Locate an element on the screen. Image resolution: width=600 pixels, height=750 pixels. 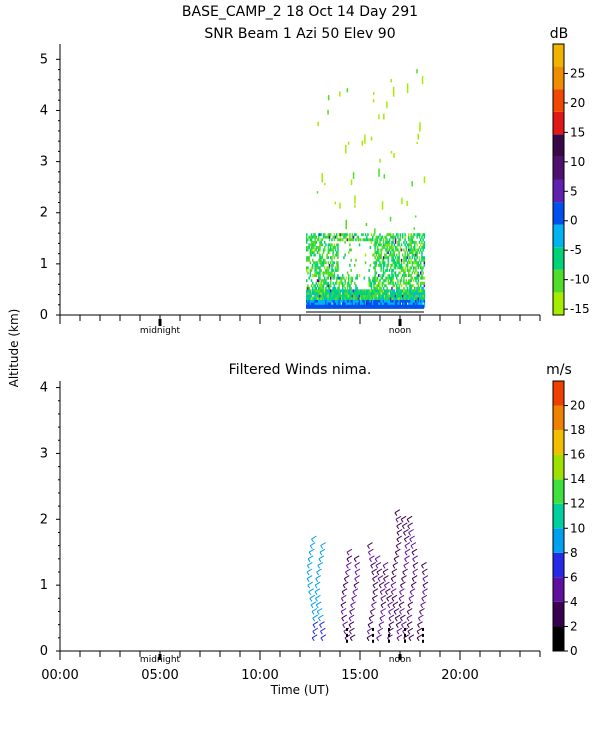
wind-low-marker is located at coordinates (373, 635).